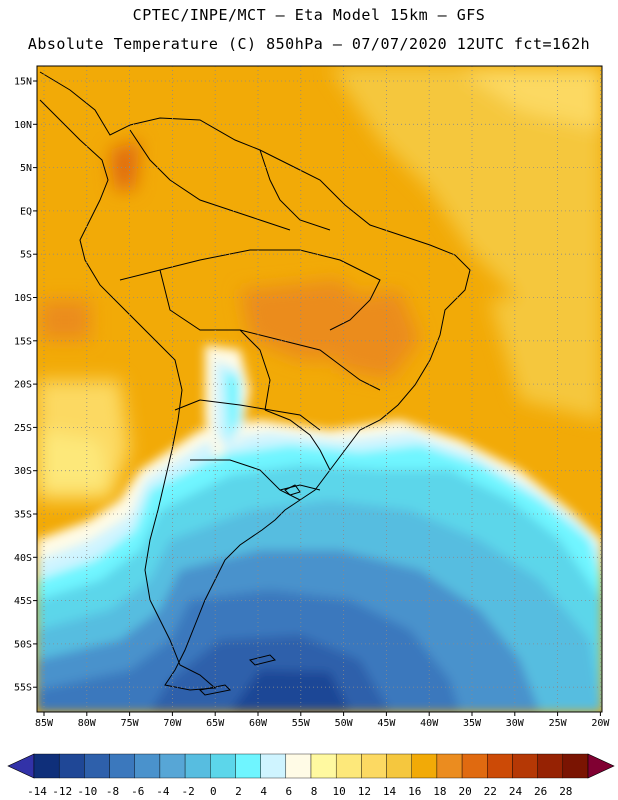  What do you see at coordinates (386, 723) in the screenshot?
I see `lon-label: 45W` at bounding box center [386, 723].